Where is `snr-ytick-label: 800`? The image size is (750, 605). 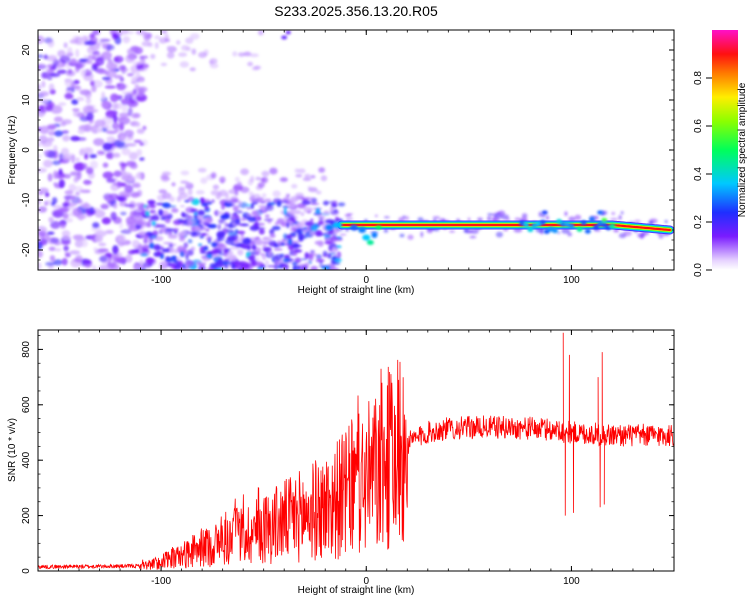
snr-ytick-label: 800 is located at coordinates (26, 349).